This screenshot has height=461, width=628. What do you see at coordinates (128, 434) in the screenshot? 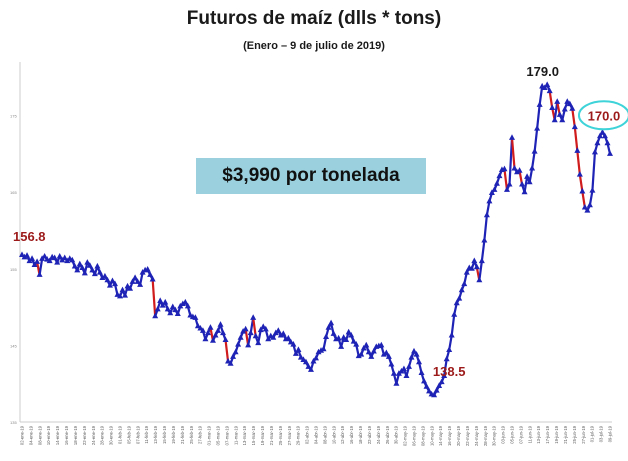
I see `x-tick-label: 05-feb-19` at bounding box center [128, 434].